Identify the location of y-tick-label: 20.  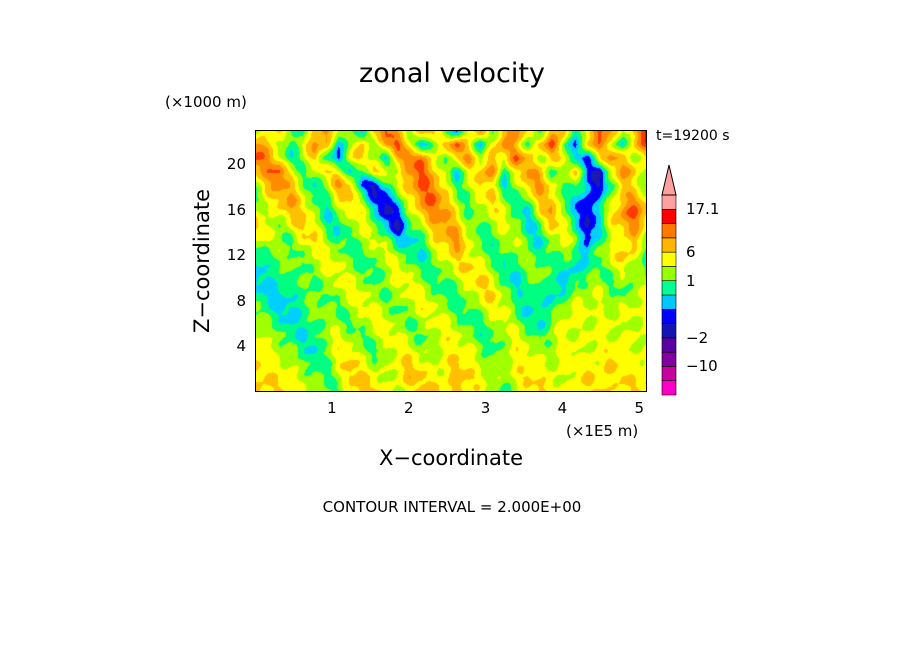
(236, 164).